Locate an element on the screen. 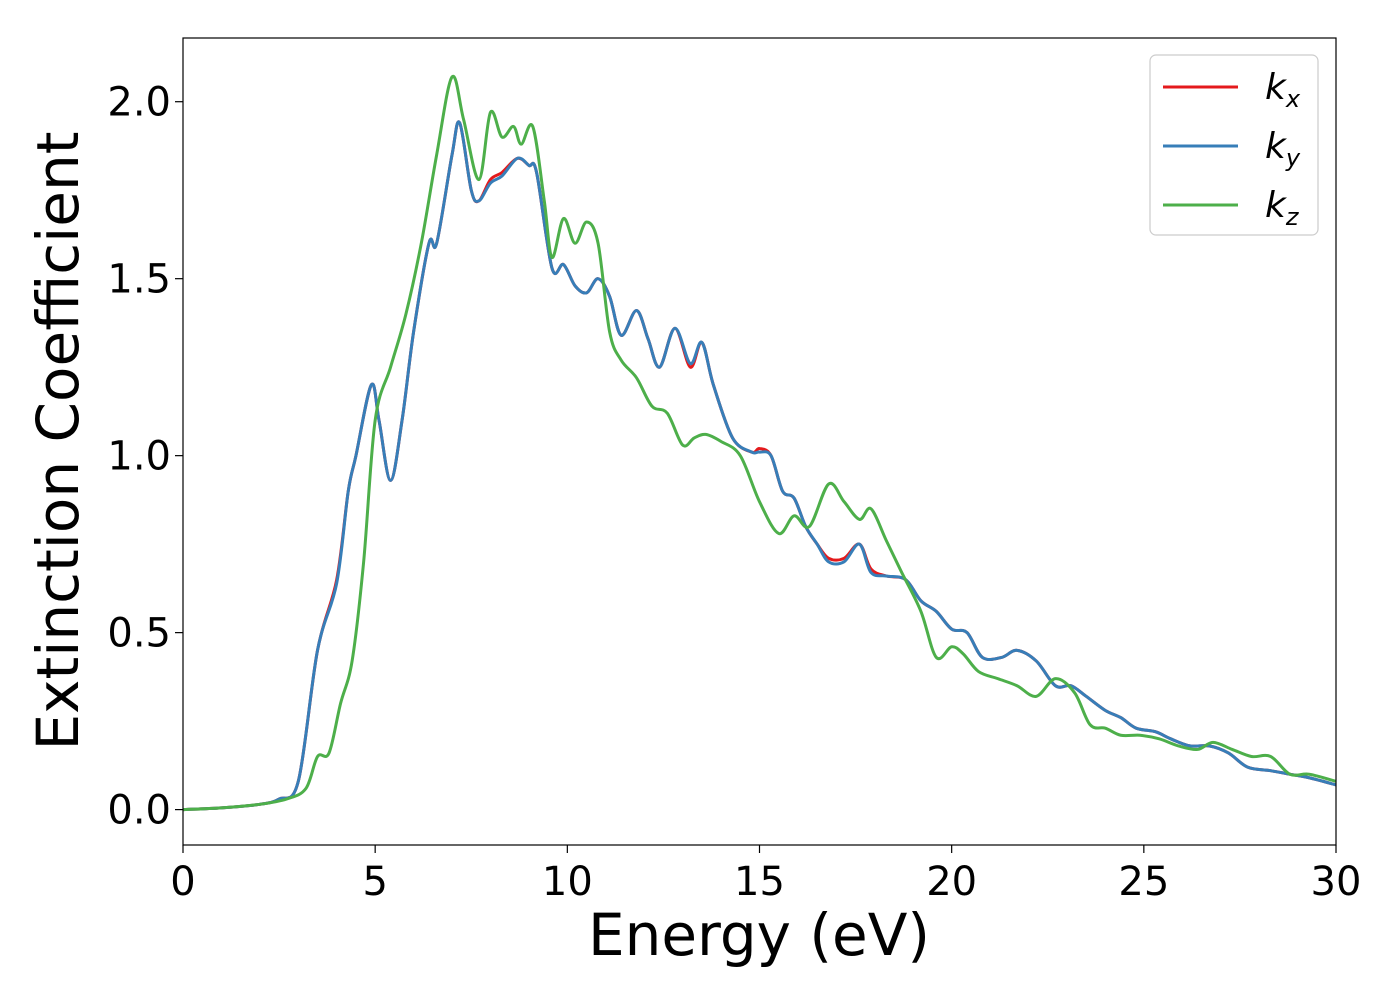  legend-label-kx: kx is located at coordinates (1283, 90).